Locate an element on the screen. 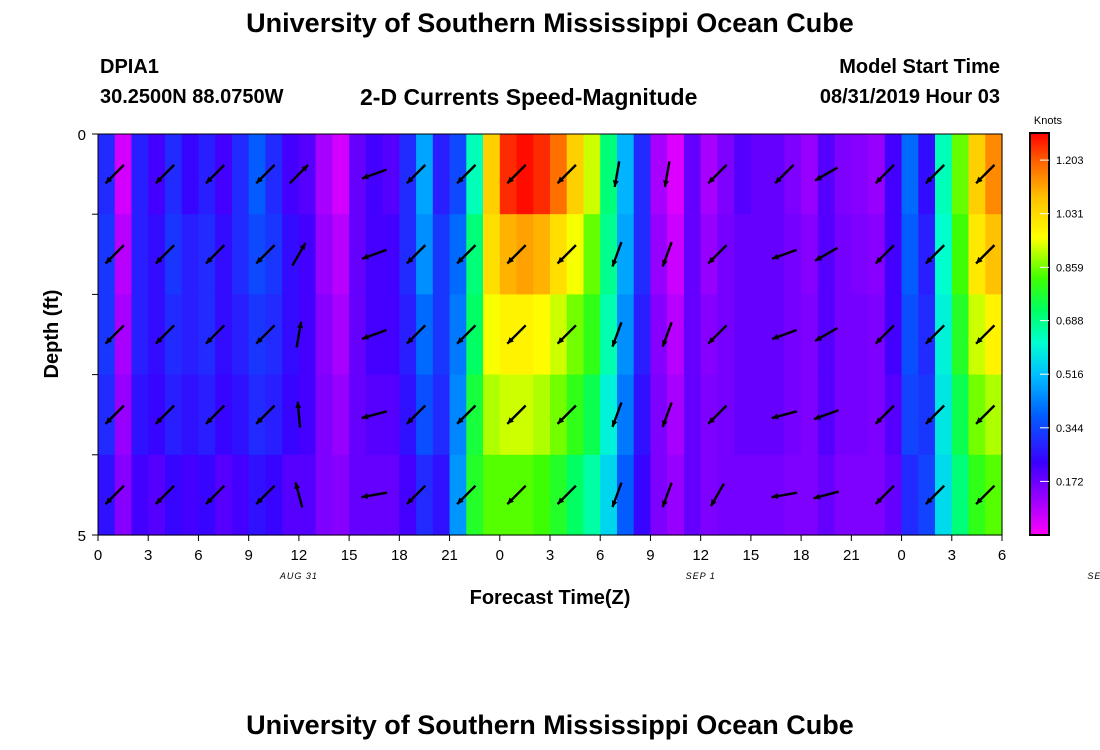  x-tick: 0 is located at coordinates (500, 549).